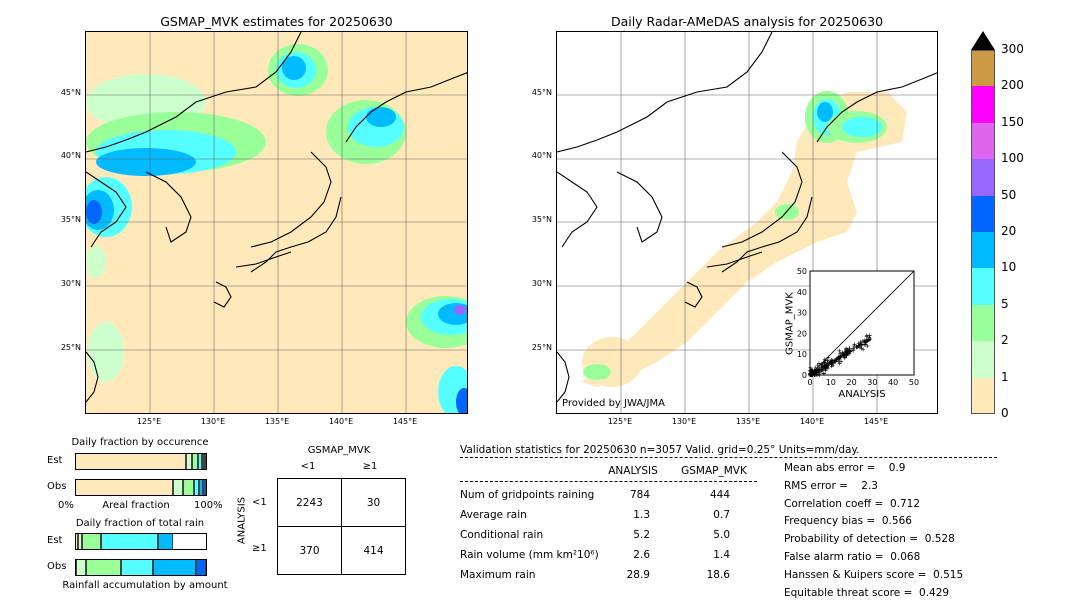  What do you see at coordinates (308, 466) in the screenshot?
I see `contingency-col-lt1: <1` at bounding box center [308, 466].